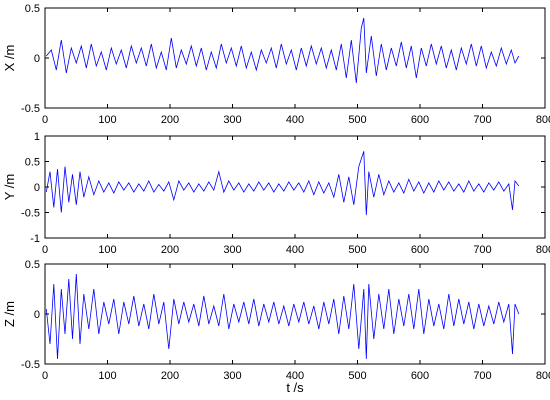 The width and height of the screenshot is (550, 400). What do you see at coordinates (9, 58) in the screenshot?
I see `y-axis-label: X /m` at bounding box center [9, 58].